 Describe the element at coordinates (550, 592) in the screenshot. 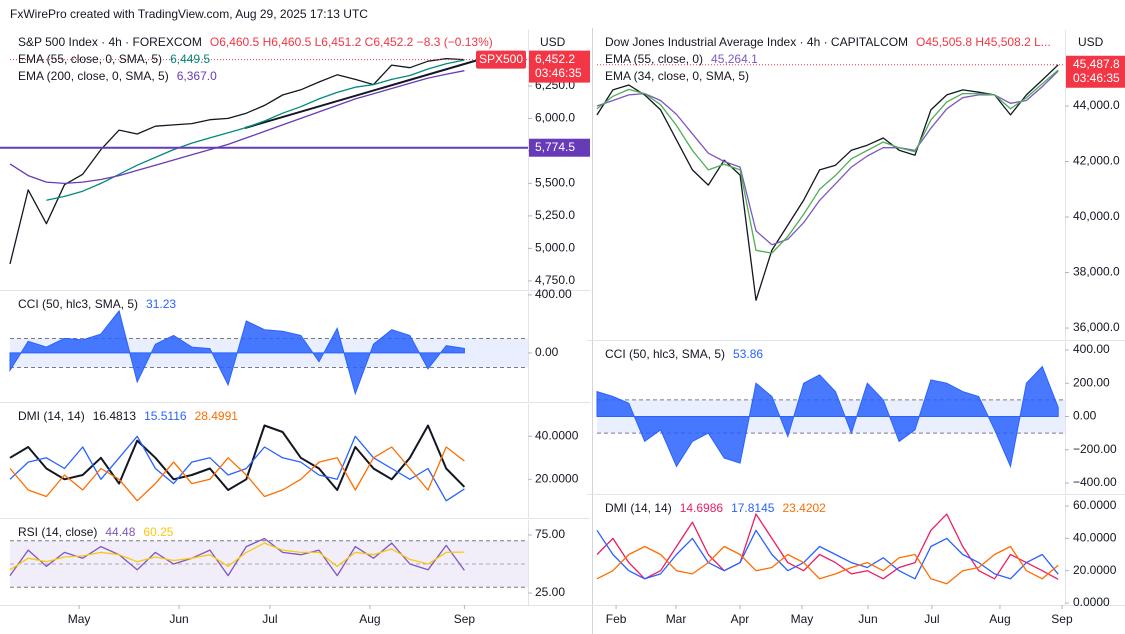

I see `y-tick-label: 25.00` at that location.